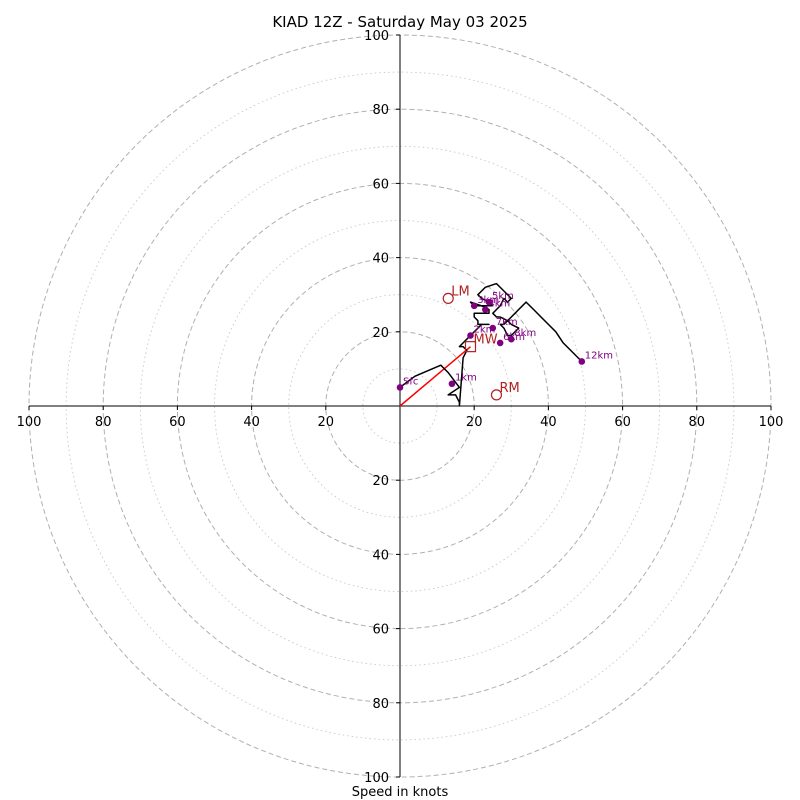 This screenshot has height=800, width=800. I want to click on height-point-1km, so click(452, 384).